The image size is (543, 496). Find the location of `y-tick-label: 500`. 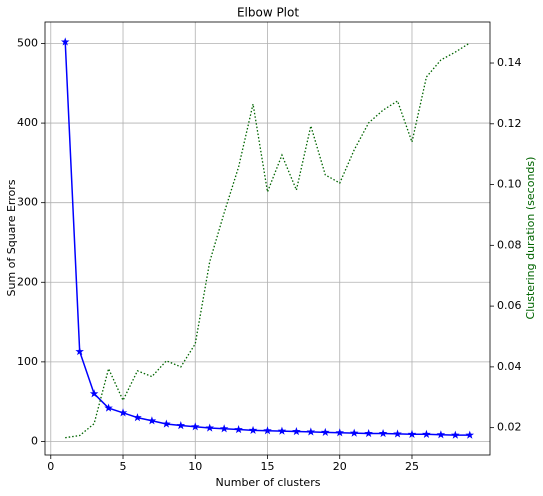

y-tick-label: 500 is located at coordinates (27, 42).